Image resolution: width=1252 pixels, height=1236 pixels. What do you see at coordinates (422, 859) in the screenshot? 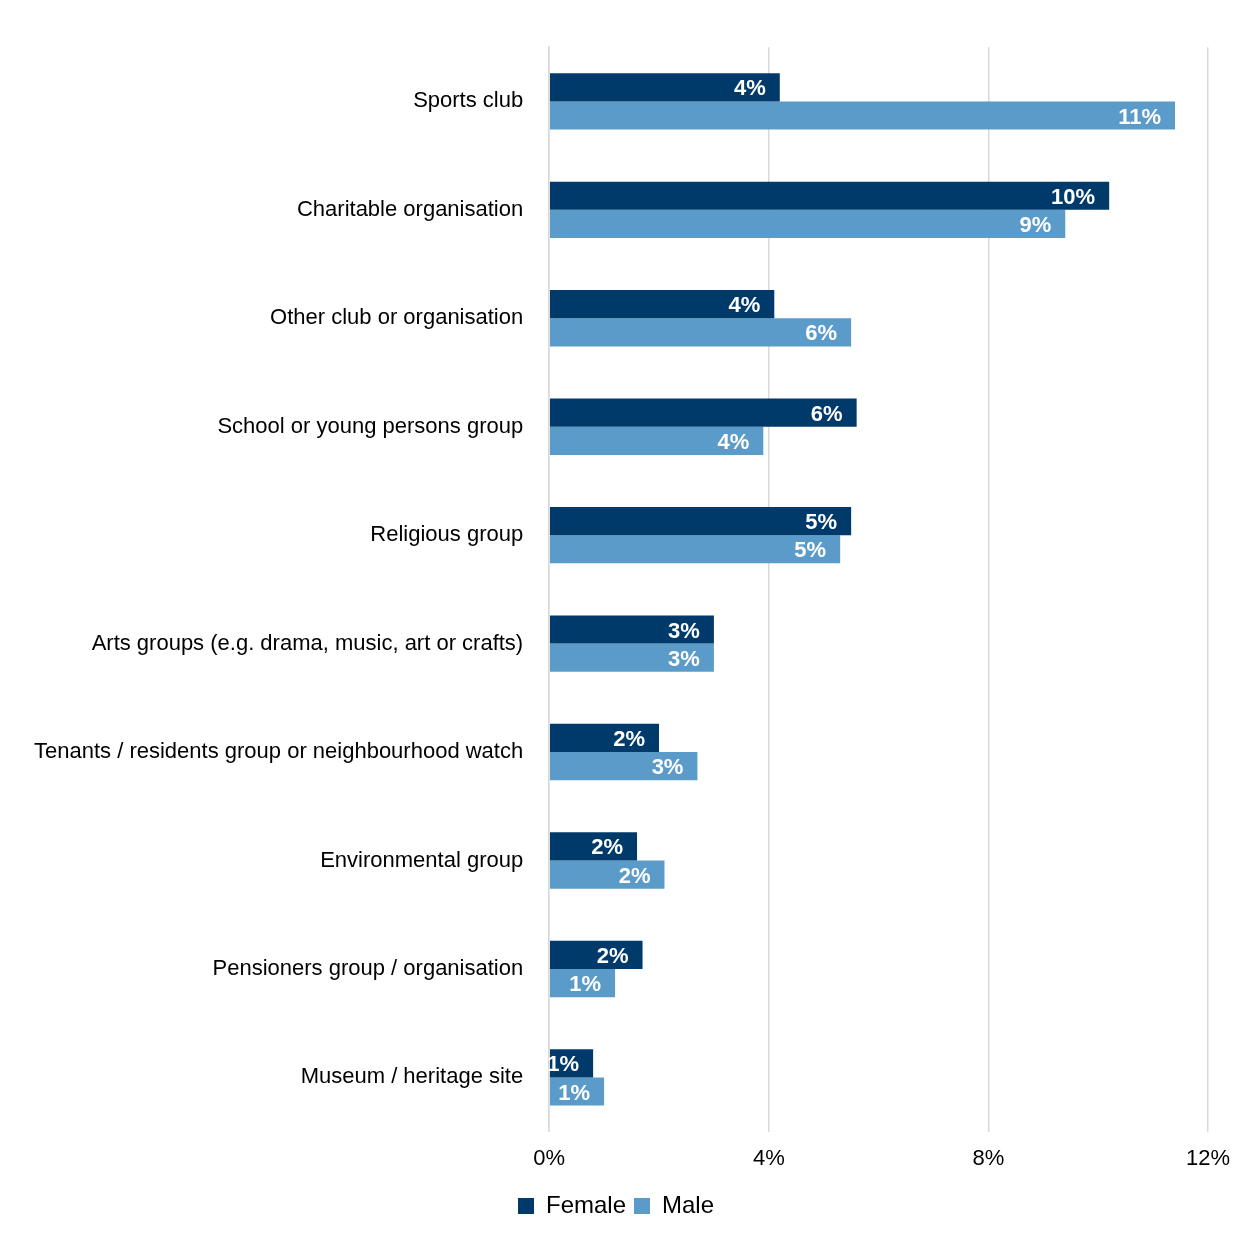
I see `y-tick-label: Environmental group` at bounding box center [422, 859].